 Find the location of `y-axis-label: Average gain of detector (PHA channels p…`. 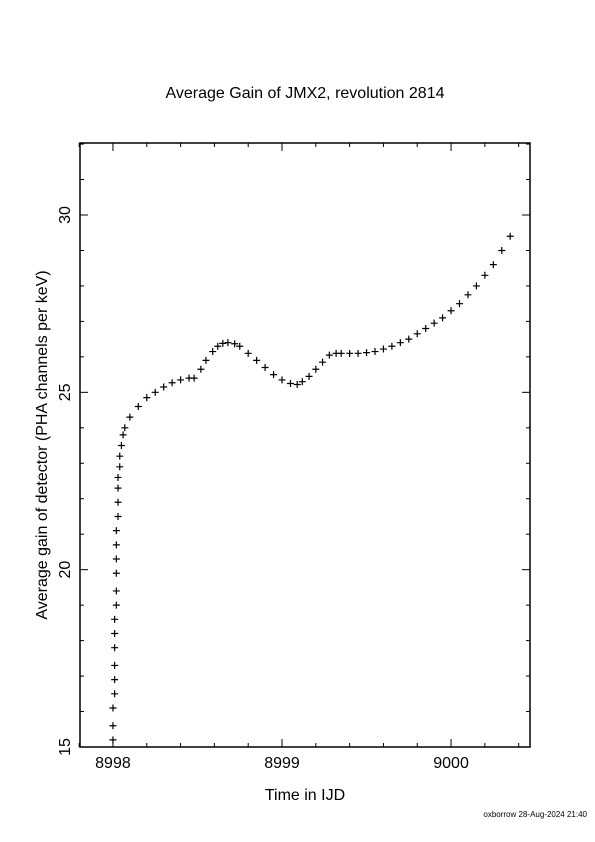

y-axis-label: Average gain of detector (PHA channels p… is located at coordinates (42, 444).